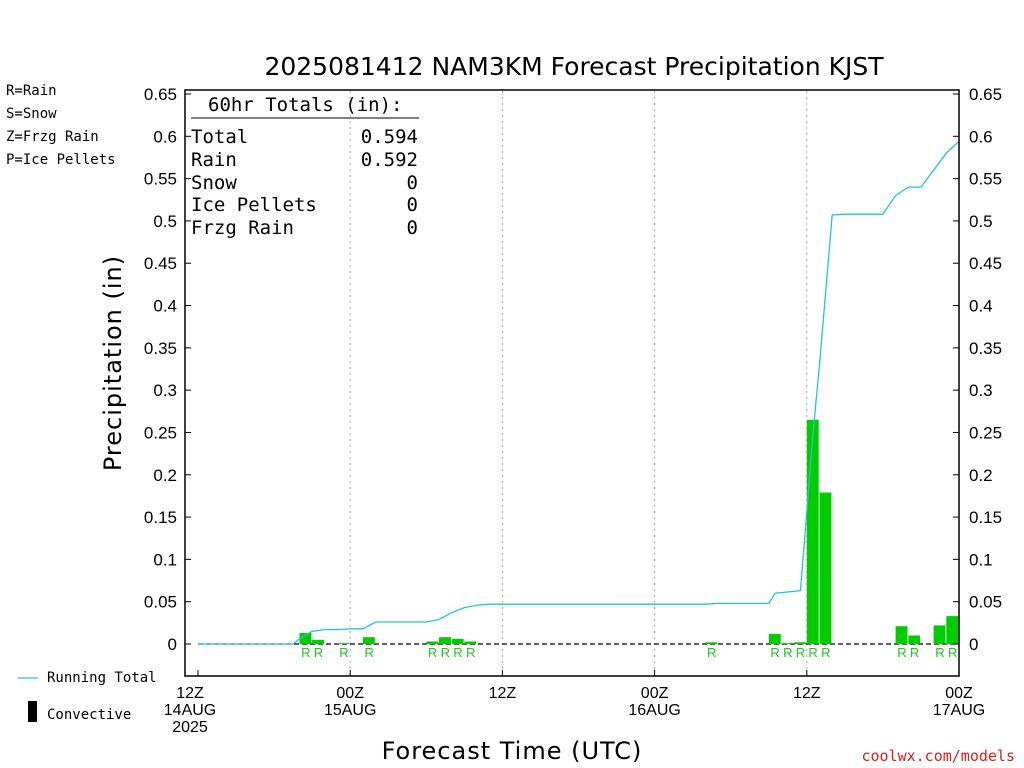 This screenshot has width=1024, height=768. What do you see at coordinates (172, 644) in the screenshot?
I see `y-tick-label: 0` at bounding box center [172, 644].